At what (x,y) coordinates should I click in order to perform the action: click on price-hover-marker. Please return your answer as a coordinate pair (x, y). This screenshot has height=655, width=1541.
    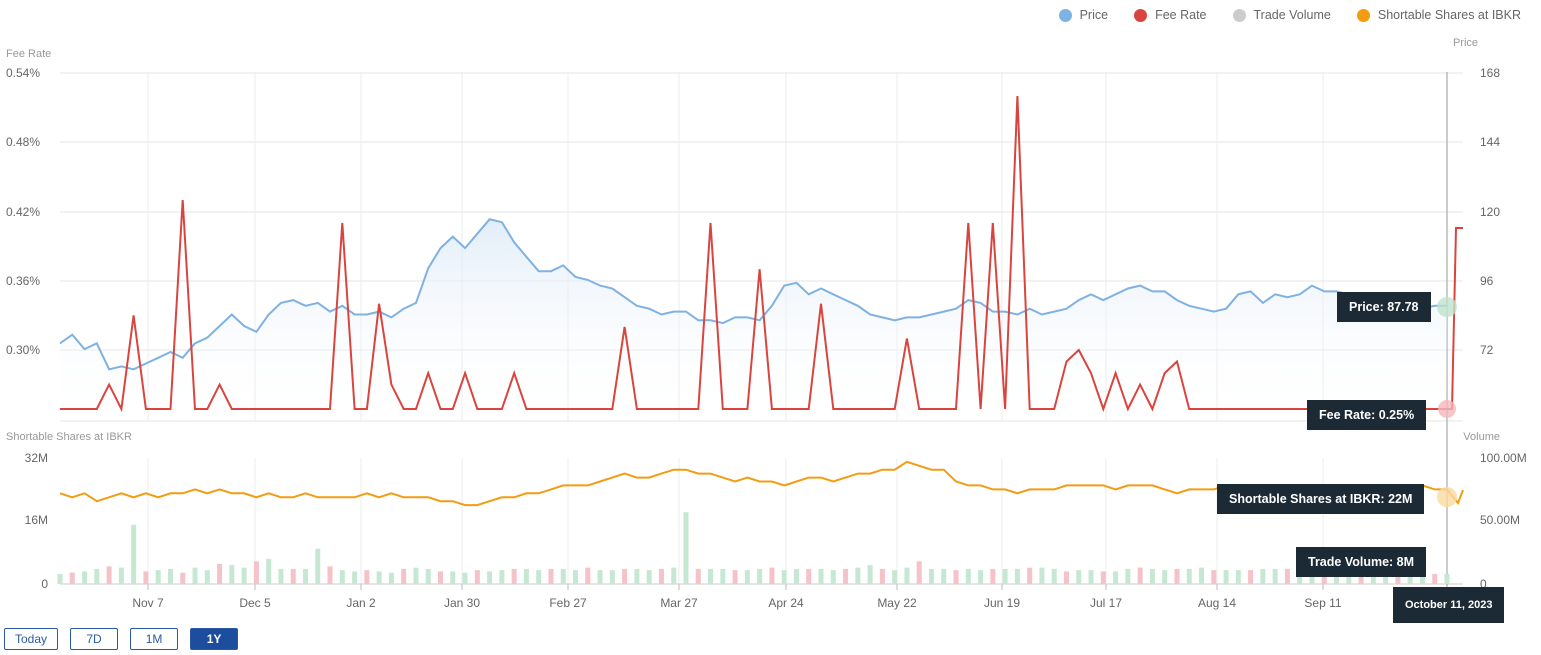
    Looking at the image, I should click on (1447, 307).